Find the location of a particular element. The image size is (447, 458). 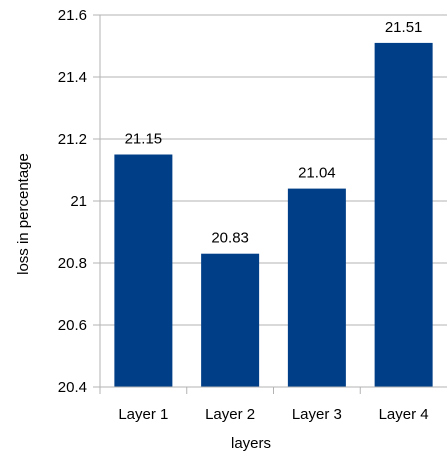

x-tick-label: Layer 3 is located at coordinates (317, 414).